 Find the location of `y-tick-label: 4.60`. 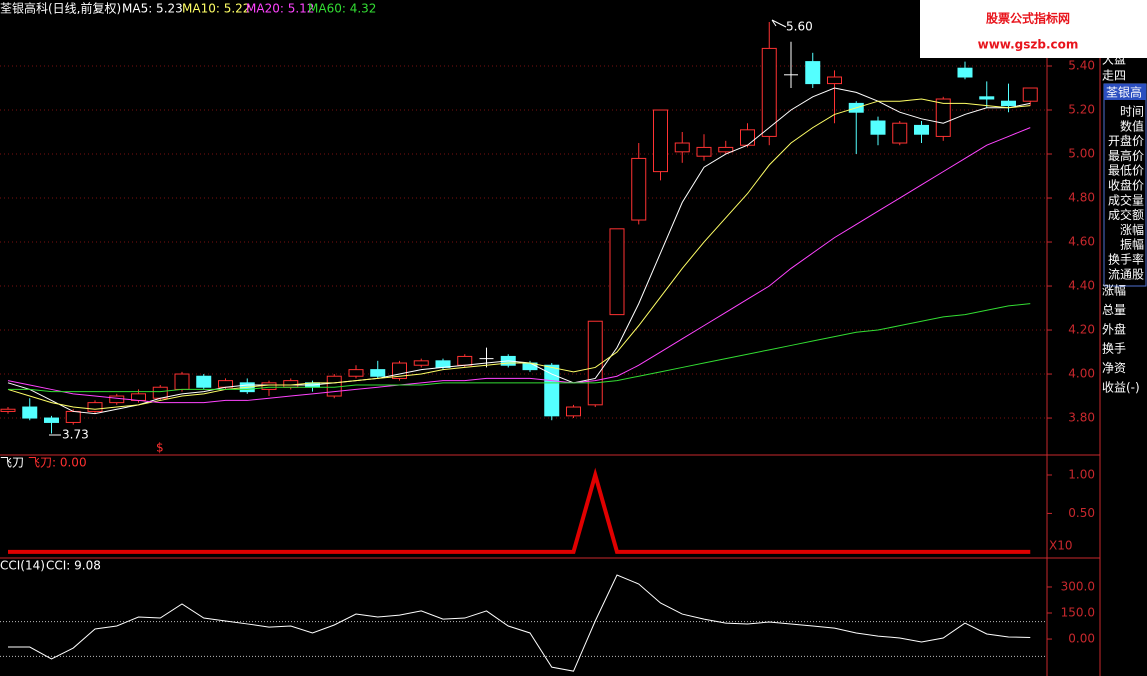

y-tick-label: 4.60 is located at coordinates (1081, 242).